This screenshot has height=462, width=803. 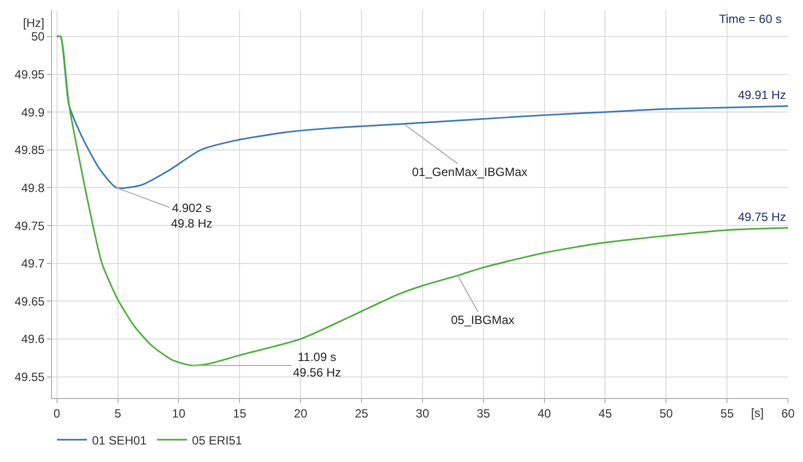 I want to click on legend-label: 01 SEH01, so click(x=120, y=440).